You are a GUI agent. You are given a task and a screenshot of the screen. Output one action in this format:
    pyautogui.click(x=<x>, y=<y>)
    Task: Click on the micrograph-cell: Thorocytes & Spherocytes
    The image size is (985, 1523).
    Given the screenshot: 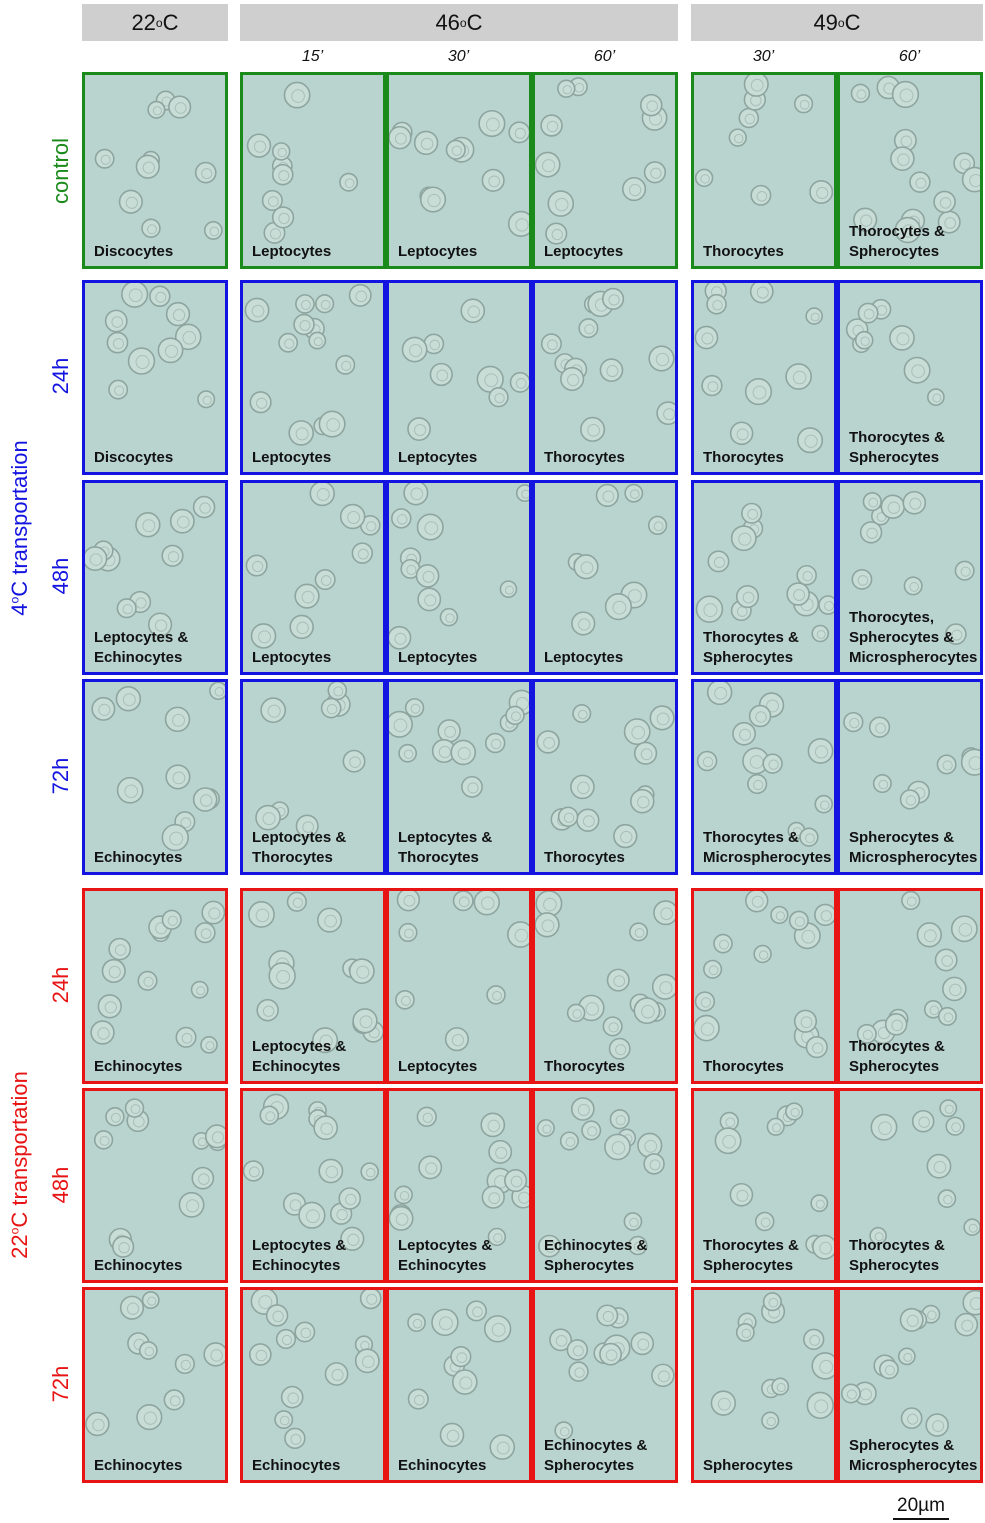 What is the action you would take?
    pyautogui.click(x=910, y=986)
    